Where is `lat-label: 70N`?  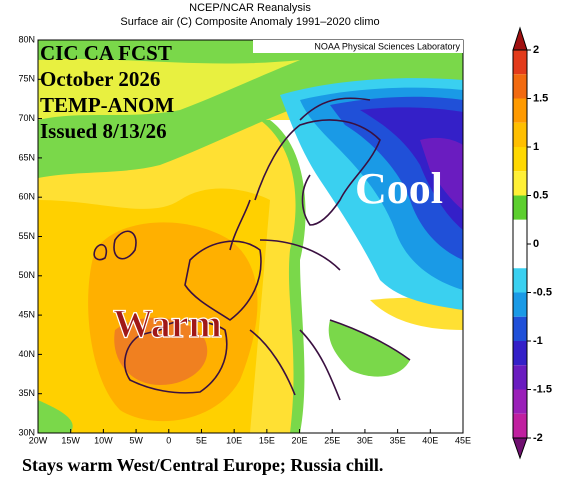
lat-label: 70N is located at coordinates (26, 118).